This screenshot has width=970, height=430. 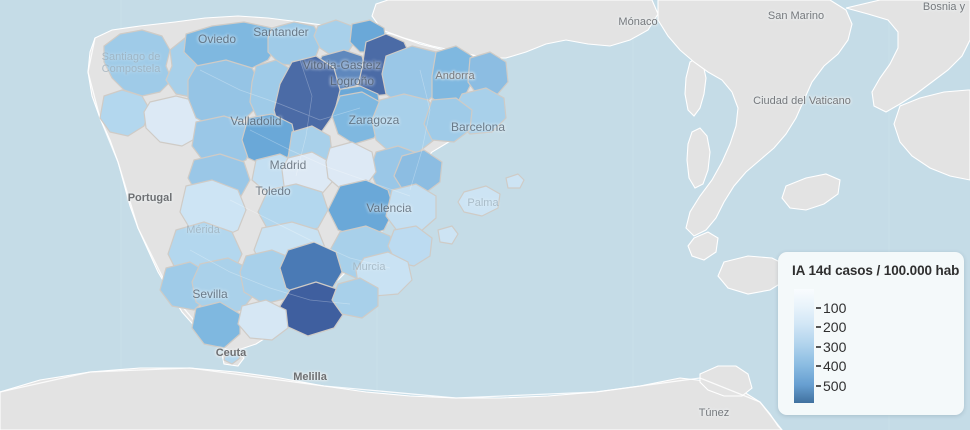 What do you see at coordinates (358, 118) in the screenshot?
I see `province-soria` at bounding box center [358, 118].